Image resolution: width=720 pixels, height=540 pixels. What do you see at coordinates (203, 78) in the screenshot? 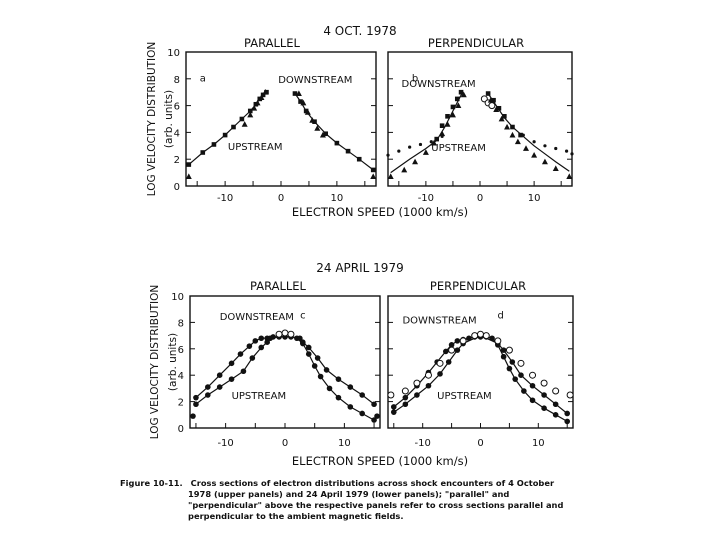
I see `panel-letter: a` at bounding box center [203, 78].